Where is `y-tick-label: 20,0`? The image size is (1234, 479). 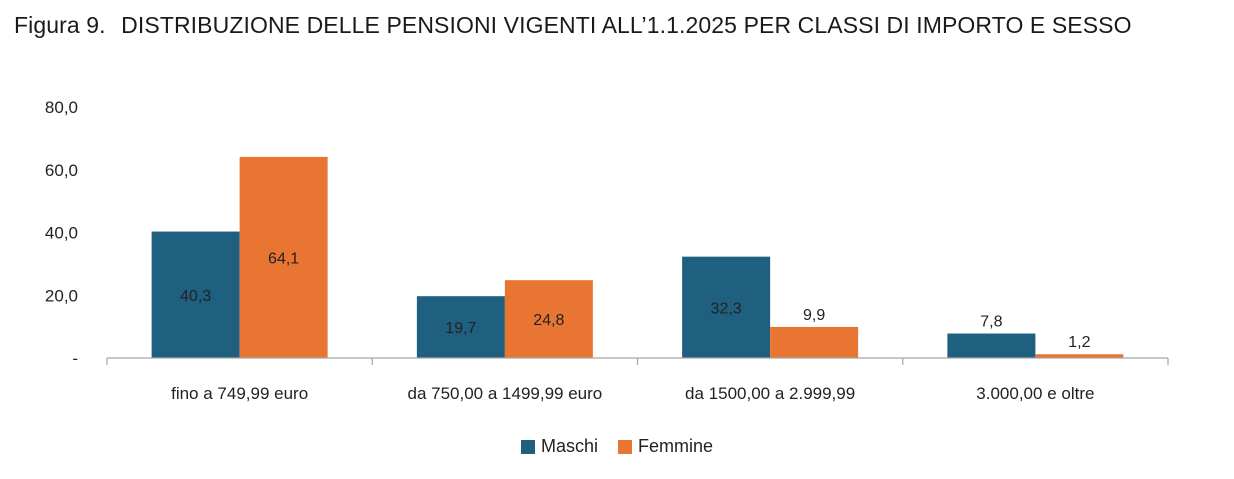
y-tick-label: 20,0 is located at coordinates (61, 295).